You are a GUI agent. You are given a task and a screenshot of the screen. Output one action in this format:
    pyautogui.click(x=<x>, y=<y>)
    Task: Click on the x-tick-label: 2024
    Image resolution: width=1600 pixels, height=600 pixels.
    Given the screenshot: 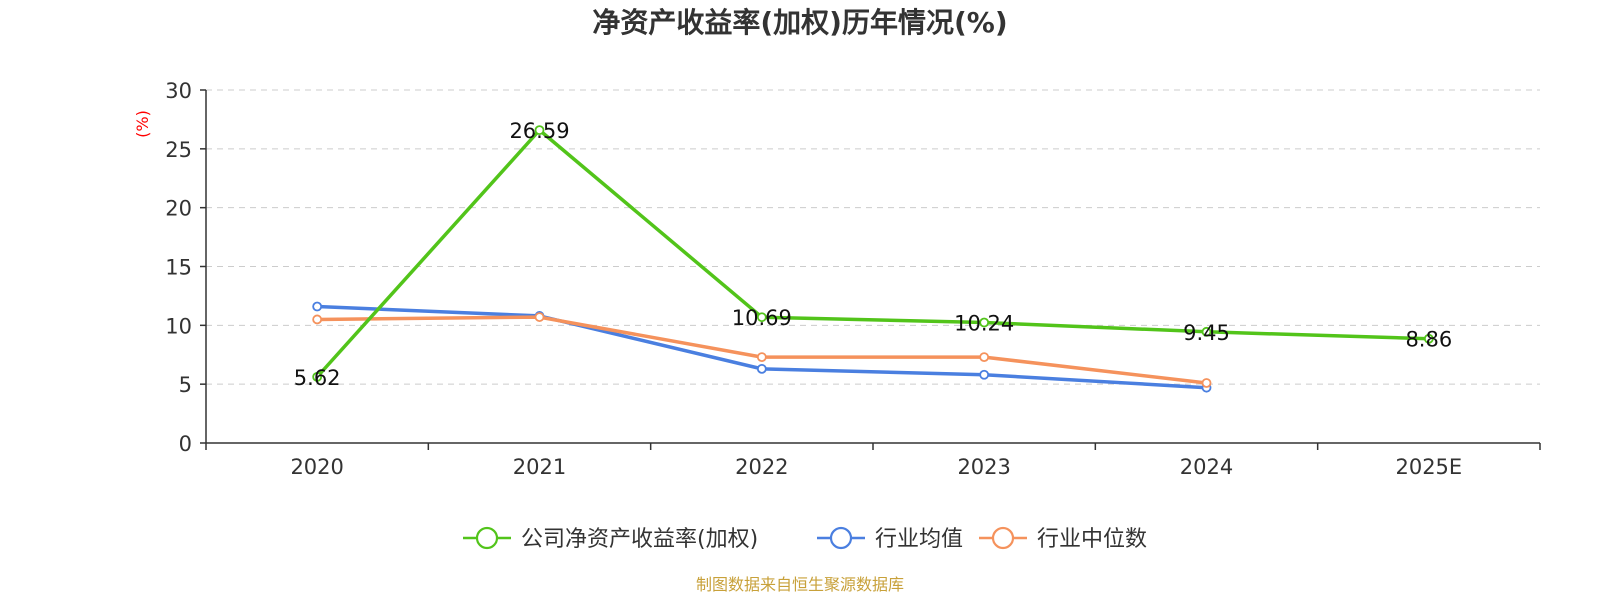 What is the action you would take?
    pyautogui.click(x=1206, y=467)
    